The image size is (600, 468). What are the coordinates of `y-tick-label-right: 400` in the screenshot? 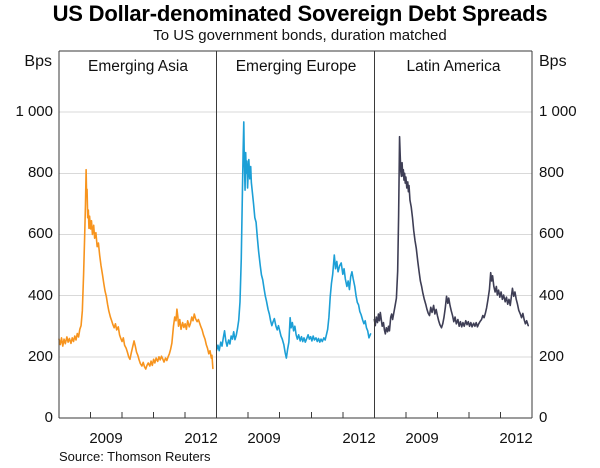 It's located at (552, 295).